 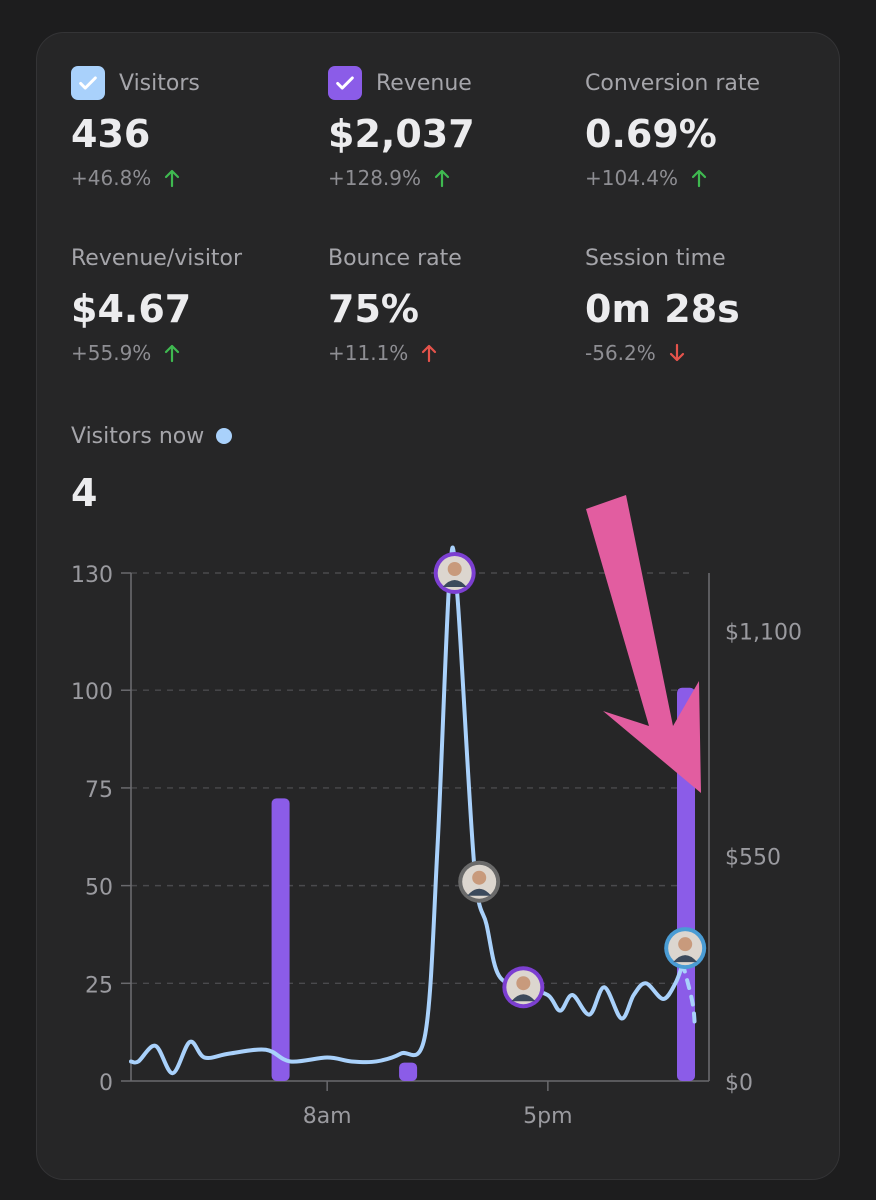 I want to click on visitors-checkbox, so click(x=88, y=83).